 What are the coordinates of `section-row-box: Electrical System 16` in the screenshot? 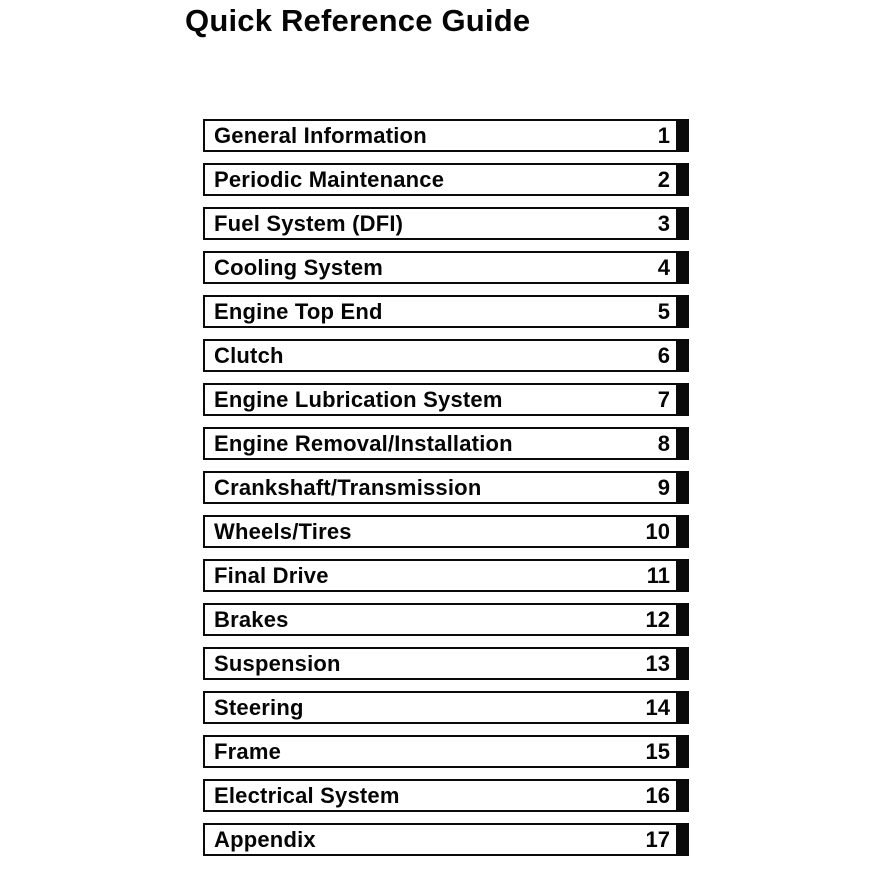 It's located at (440, 795).